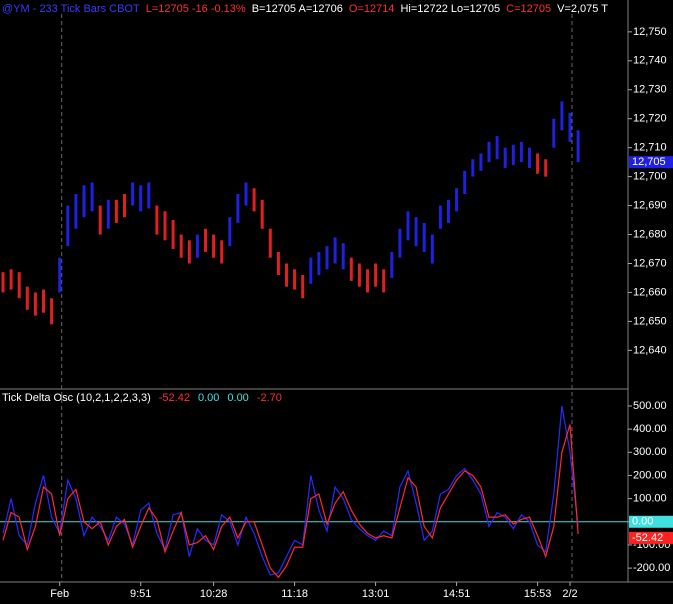 Image resolution: width=673 pixels, height=604 pixels. What do you see at coordinates (650, 90) in the screenshot?
I see `y-tick-label: 12,730` at bounding box center [650, 90].